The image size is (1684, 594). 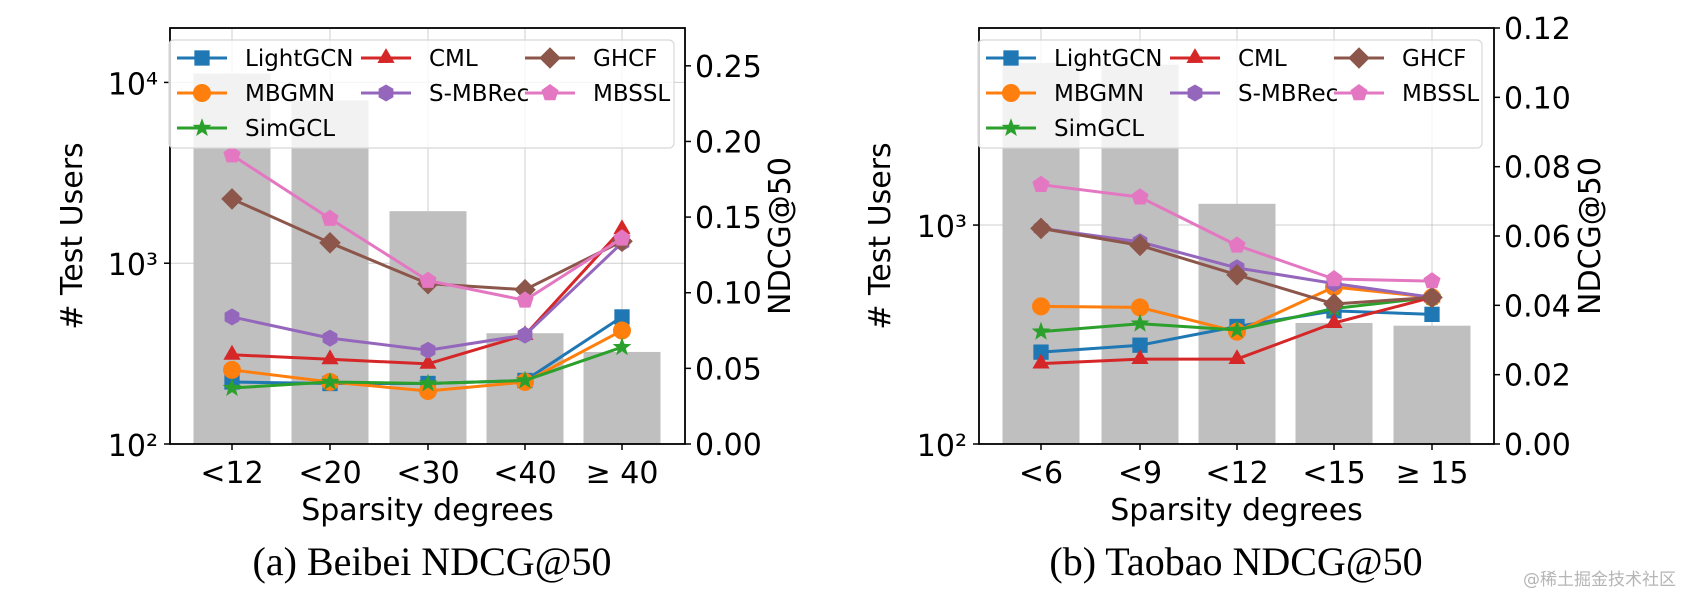 What do you see at coordinates (524, 473) in the screenshot?
I see `x-tick-label: <40` at bounding box center [524, 473].